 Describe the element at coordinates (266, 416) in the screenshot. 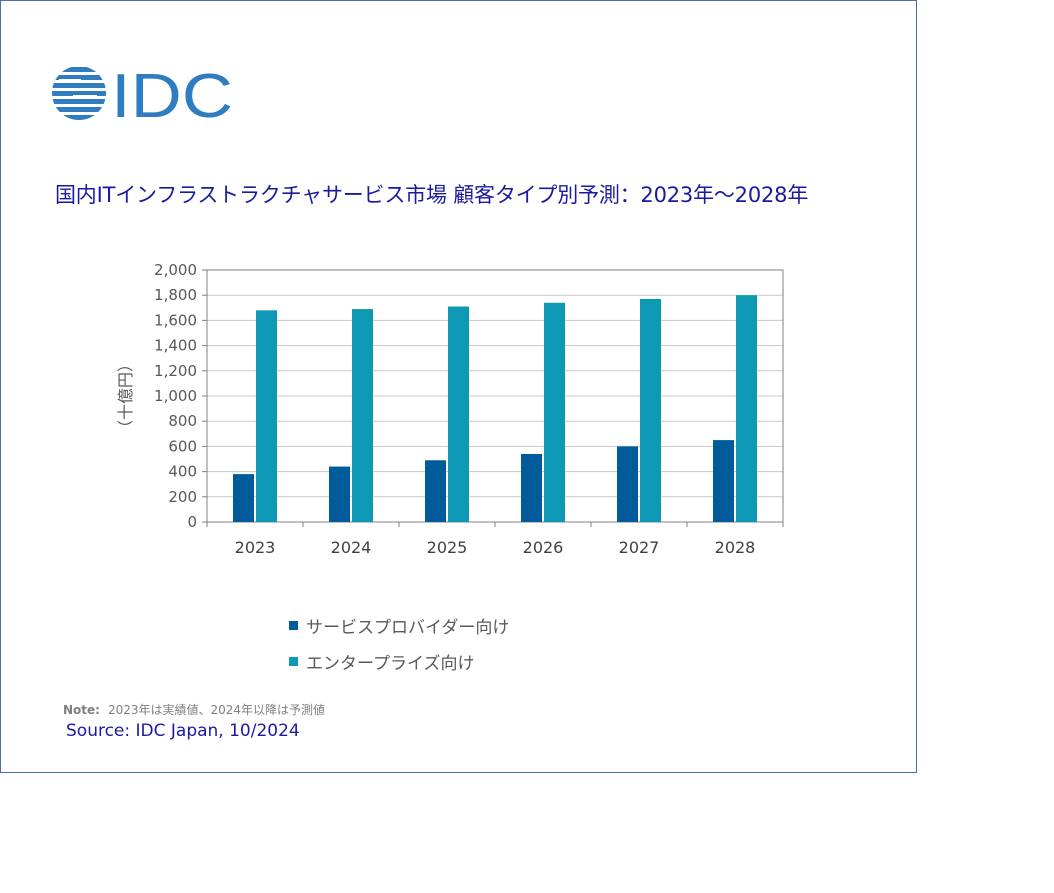

I see `bar-enterprise-2023` at that location.